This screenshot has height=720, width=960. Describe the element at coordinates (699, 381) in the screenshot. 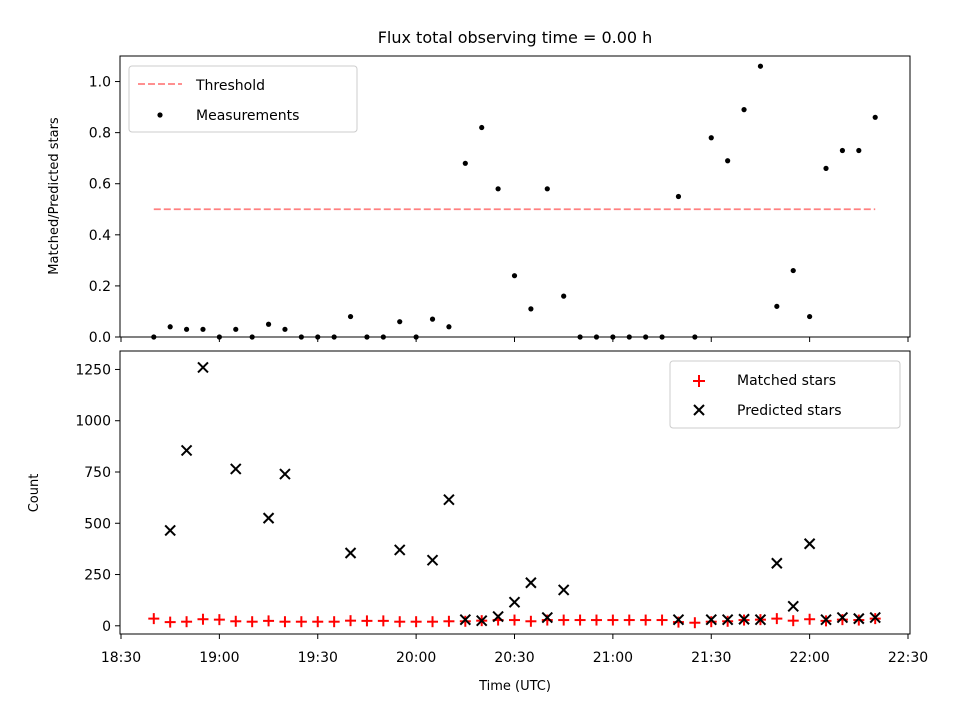

I see `legend-matched-swatch` at that location.